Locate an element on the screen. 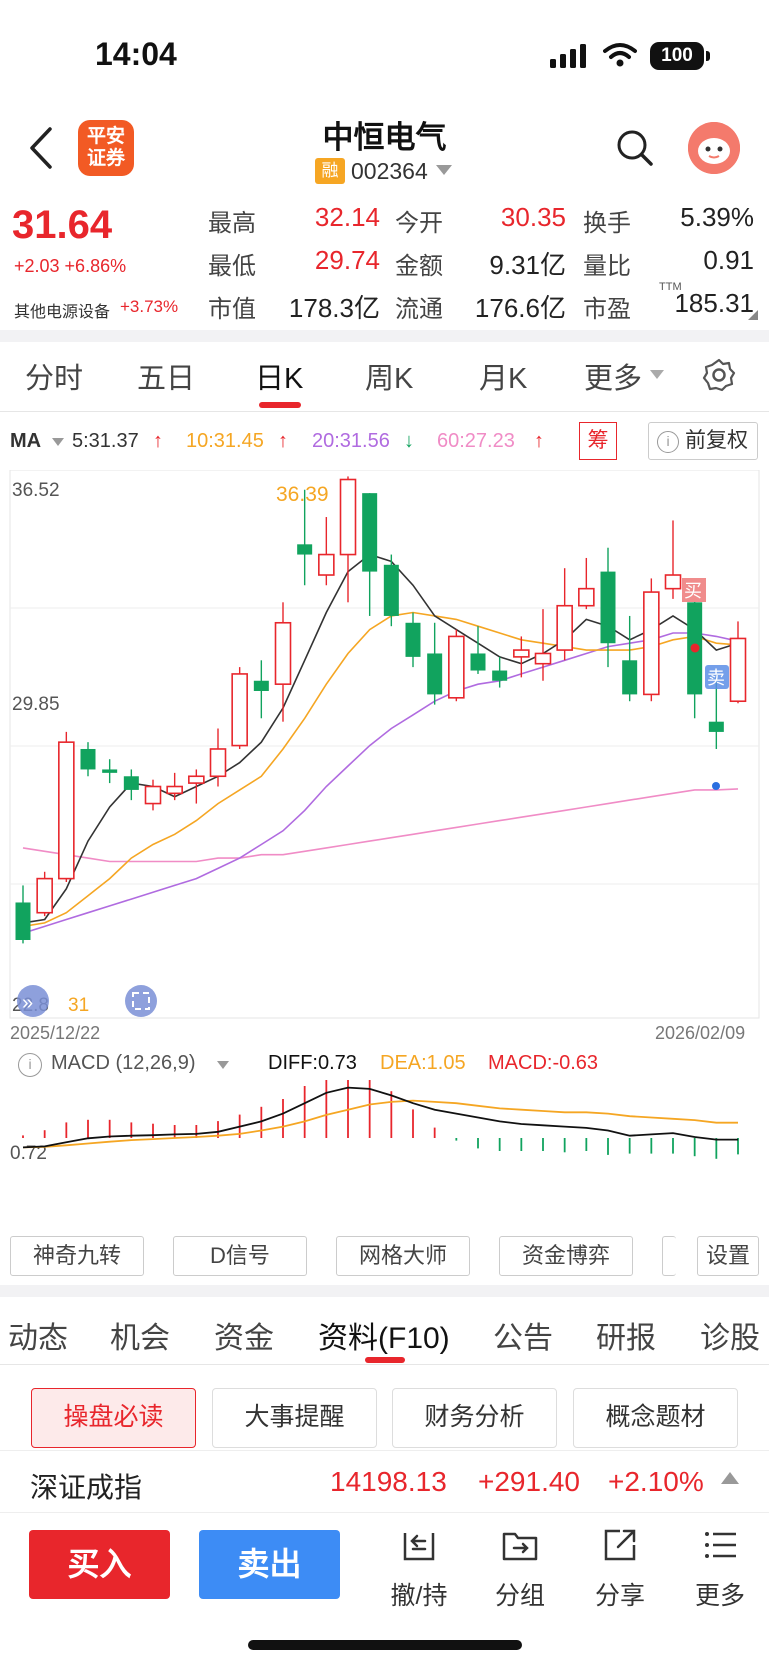 The image size is (769, 1665). stat-label: 最高 is located at coordinates (232, 223).